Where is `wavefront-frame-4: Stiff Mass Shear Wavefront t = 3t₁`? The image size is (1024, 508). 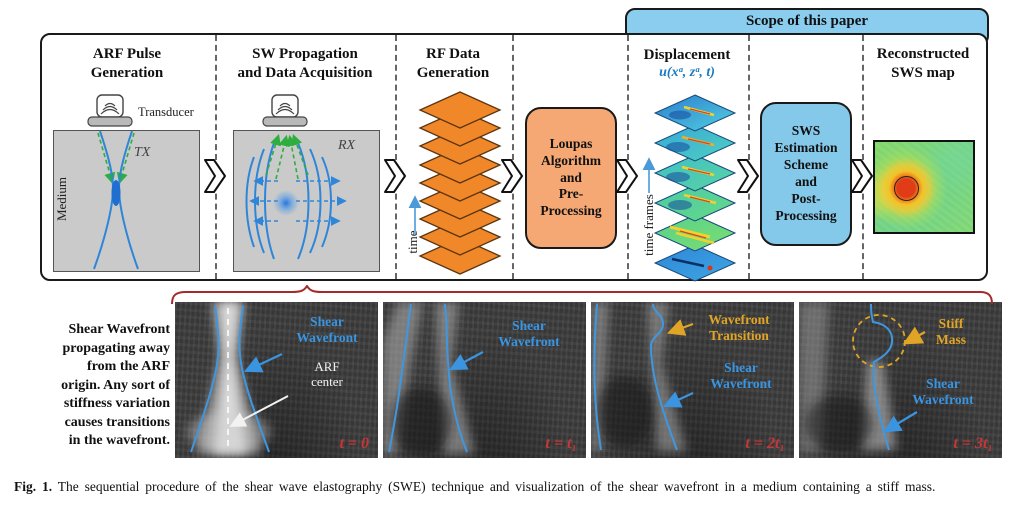 wavefront-frame-4: Stiff Mass Shear Wavefront t = 3t₁ is located at coordinates (900, 380).